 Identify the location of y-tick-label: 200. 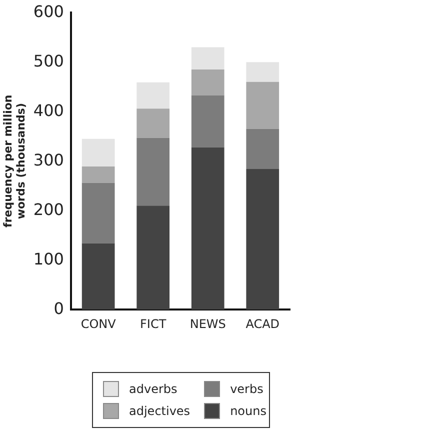
(48, 209).